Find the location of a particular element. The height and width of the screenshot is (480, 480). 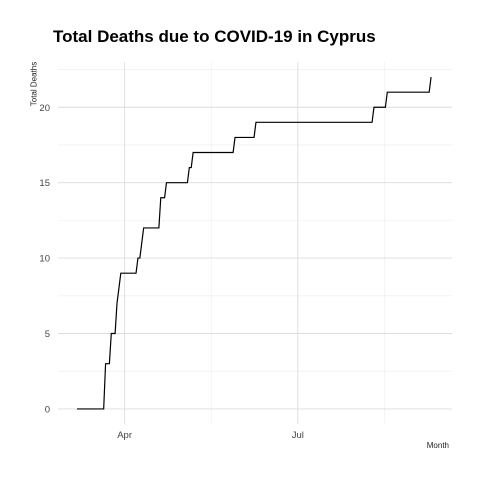

x-axis-label: Month is located at coordinates (437, 445).